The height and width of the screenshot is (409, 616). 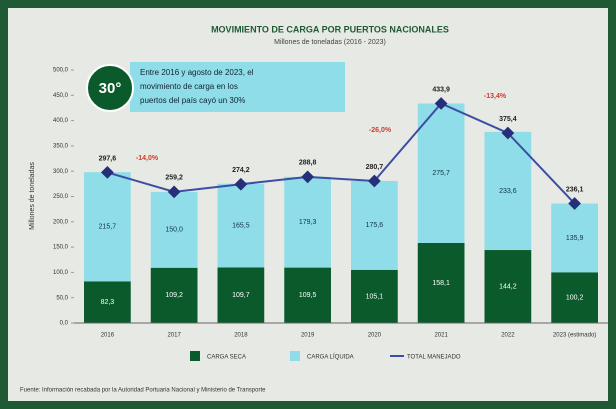 I want to click on y-tick-label: 150,0, so click(x=61, y=248).